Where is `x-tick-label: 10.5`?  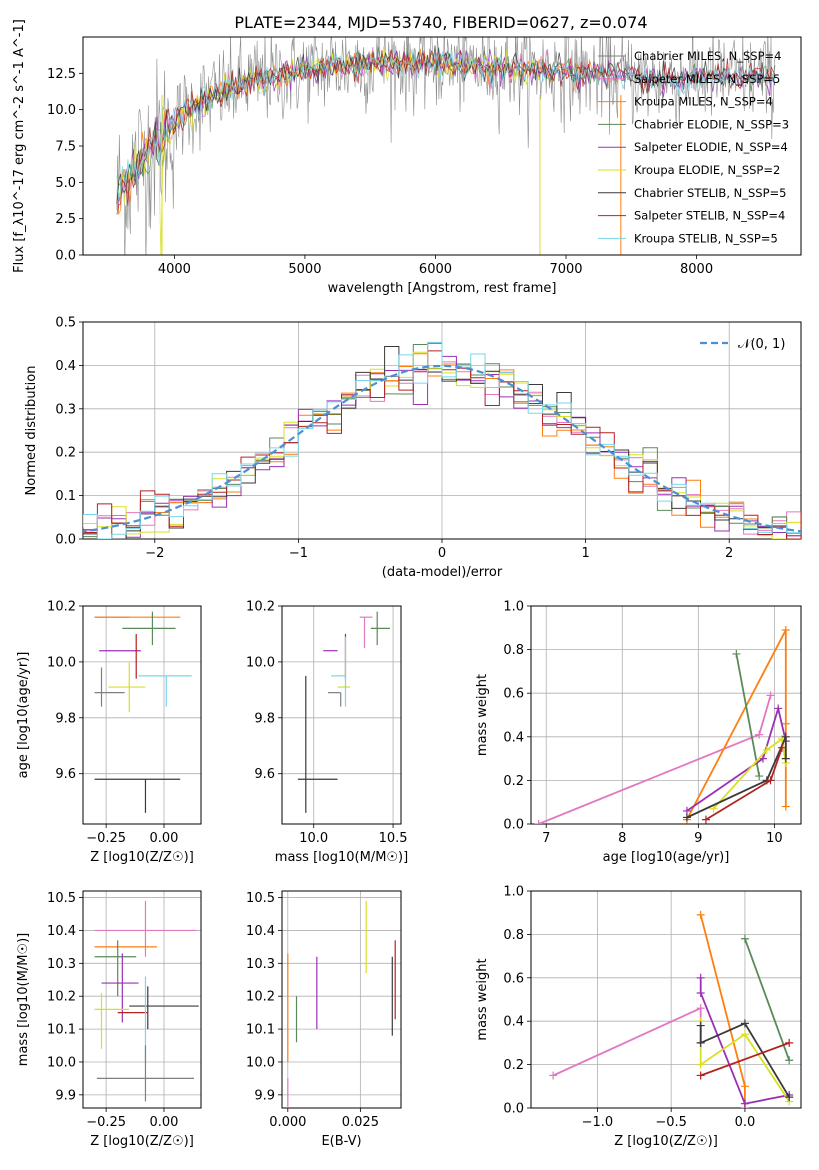
x-tick-label: 10.5 is located at coordinates (393, 838).